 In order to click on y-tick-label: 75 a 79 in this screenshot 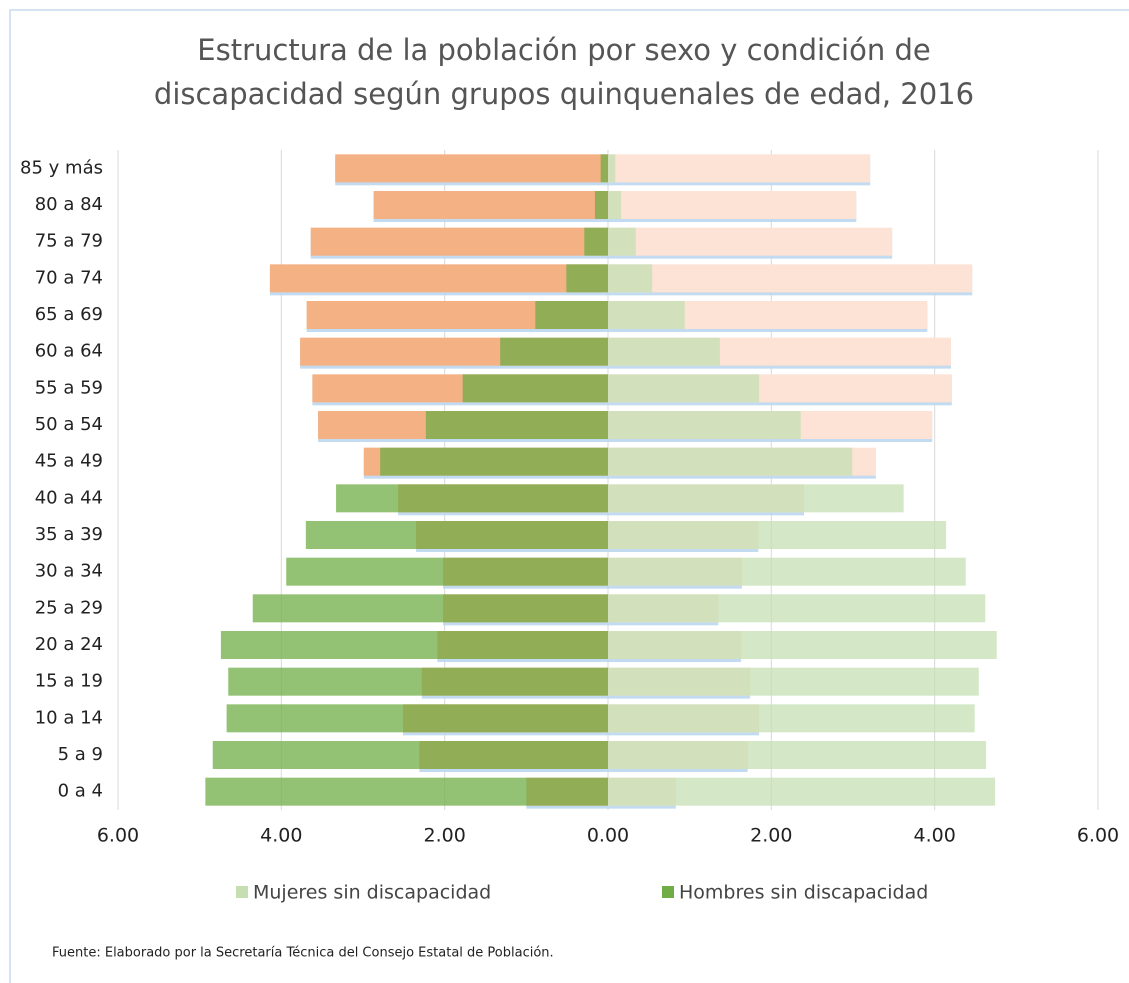, I will do `click(69, 241)`.